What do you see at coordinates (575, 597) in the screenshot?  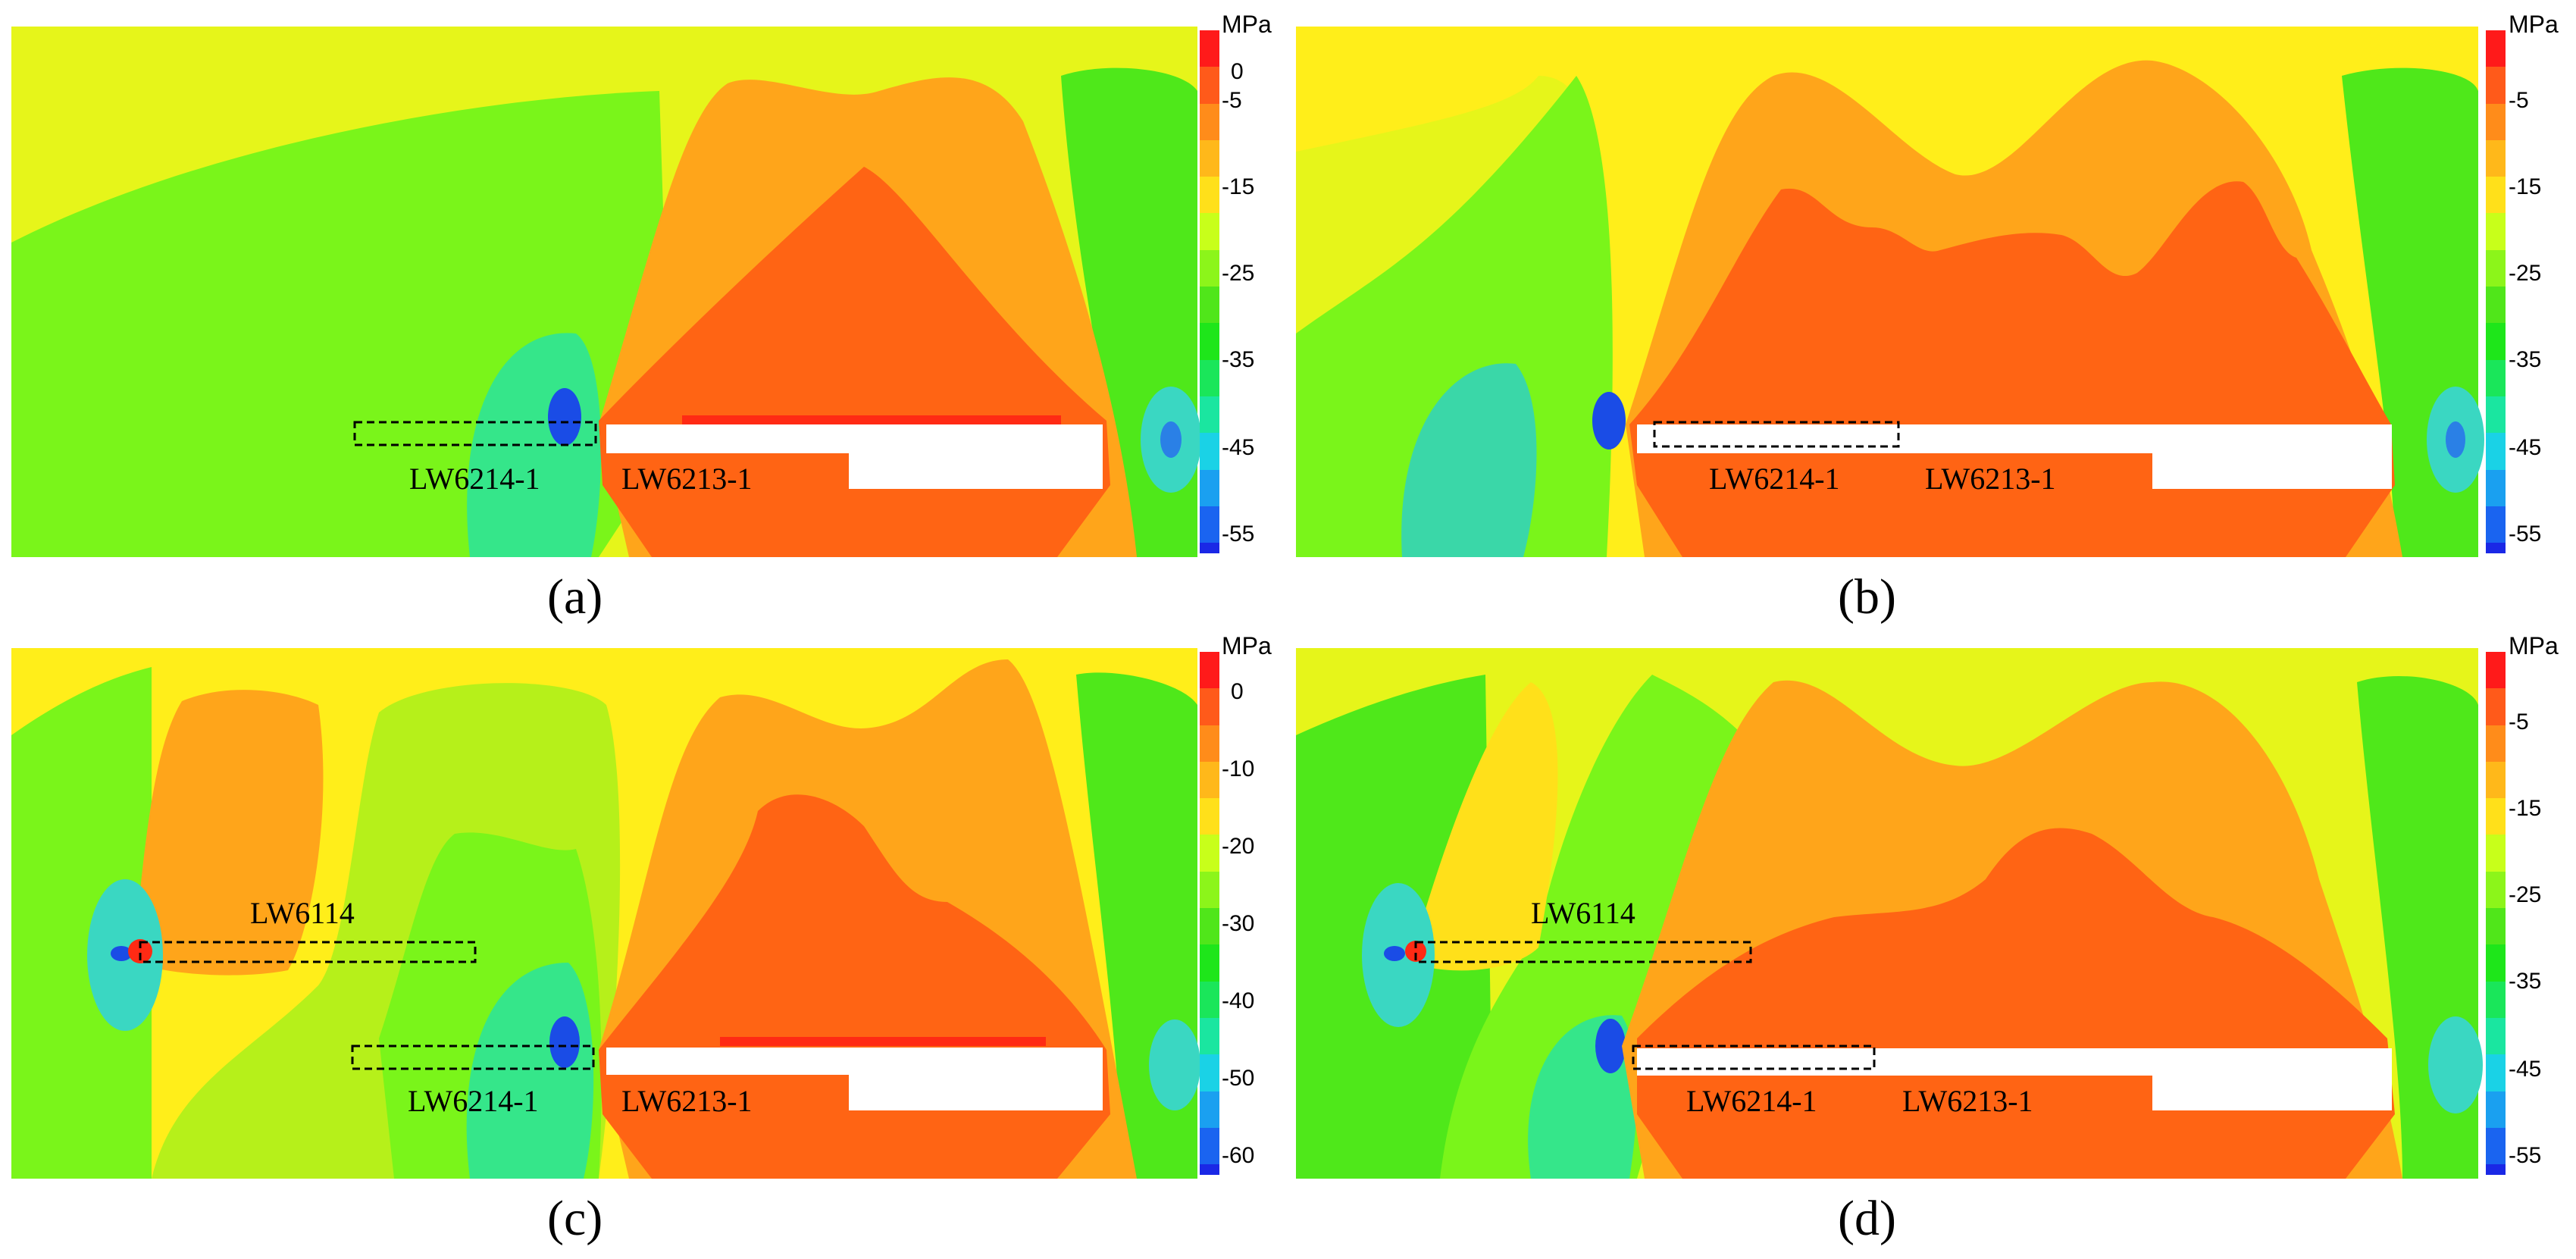 I see `caption-a: (a)` at bounding box center [575, 597].